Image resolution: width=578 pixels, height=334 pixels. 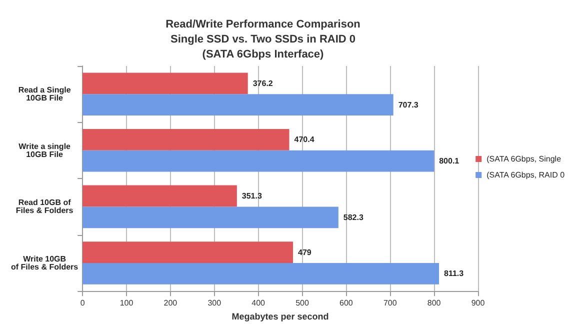 What do you see at coordinates (526, 175) in the screenshot?
I see `legend-label: (SATA 6Gbps, RAID 0` at bounding box center [526, 175].